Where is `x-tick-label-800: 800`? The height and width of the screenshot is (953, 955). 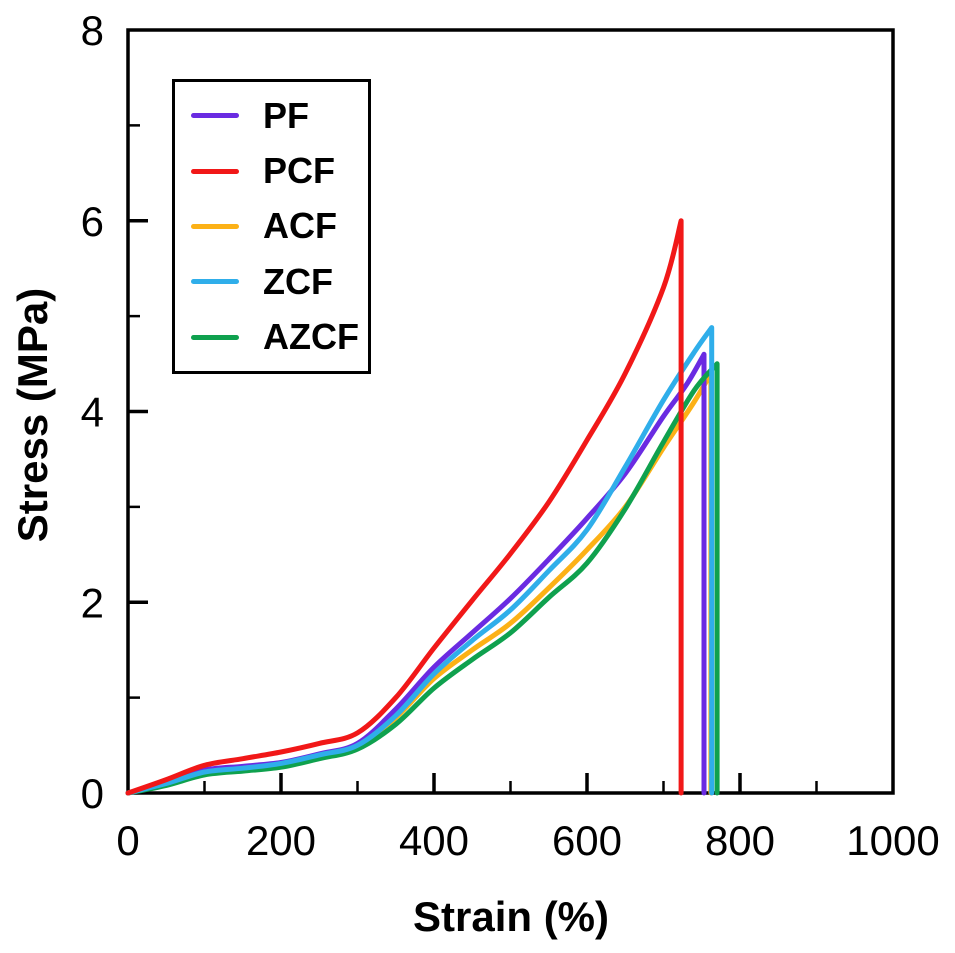 x-tick-label-800: 800 is located at coordinates (740, 840).